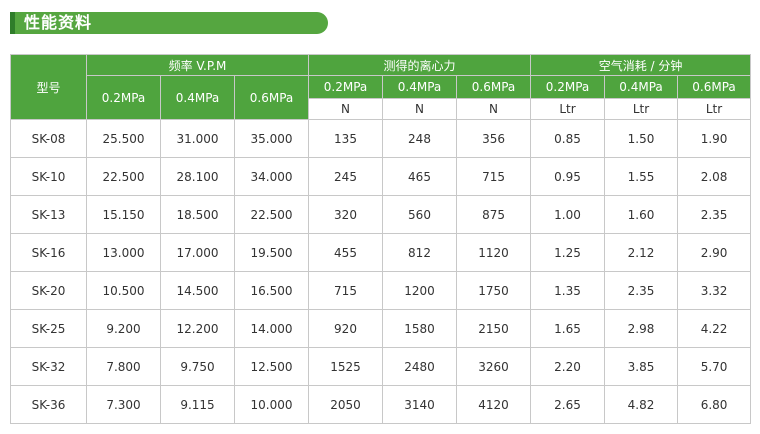  I want to click on value-cell: 18.500, so click(197, 214).